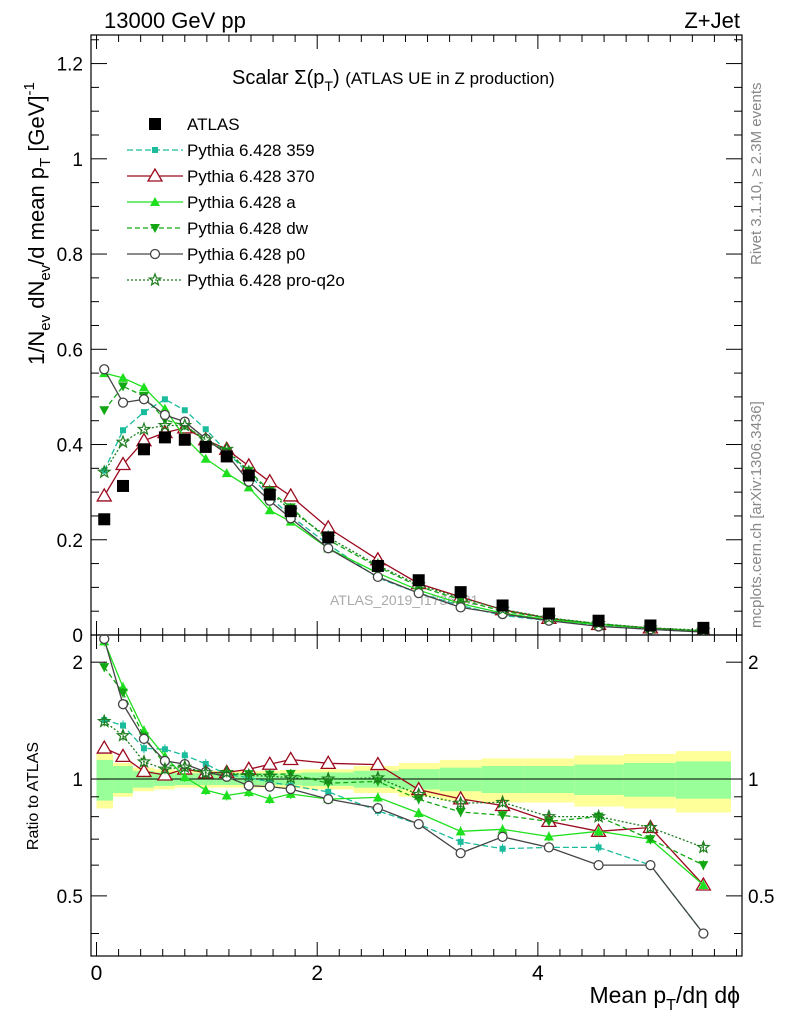 The width and height of the screenshot is (786, 1024). Describe the element at coordinates (664, 998) in the screenshot. I see `x-axis-label: Mean pT/dη dϕ` at that location.